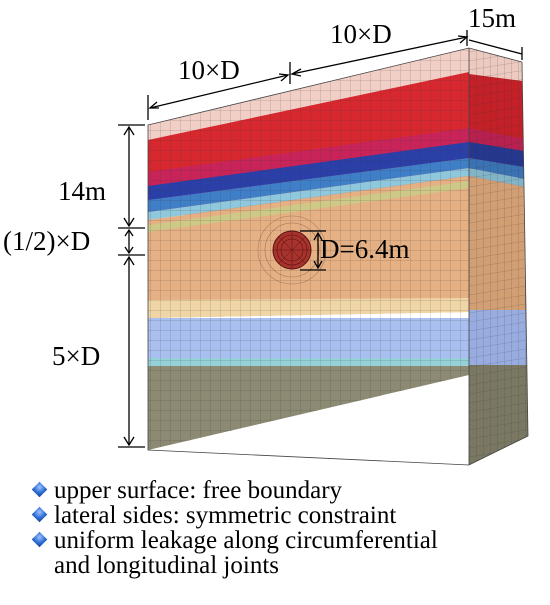 This screenshot has width=550, height=605. I want to click on note-text: upper surface: free boundary, so click(198, 490).